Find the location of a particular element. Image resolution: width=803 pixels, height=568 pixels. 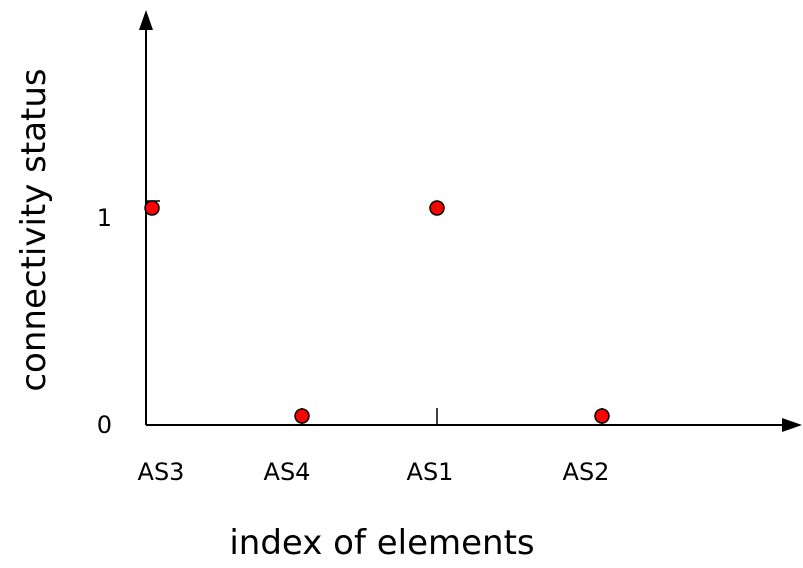

data-point-as2 is located at coordinates (602, 416).